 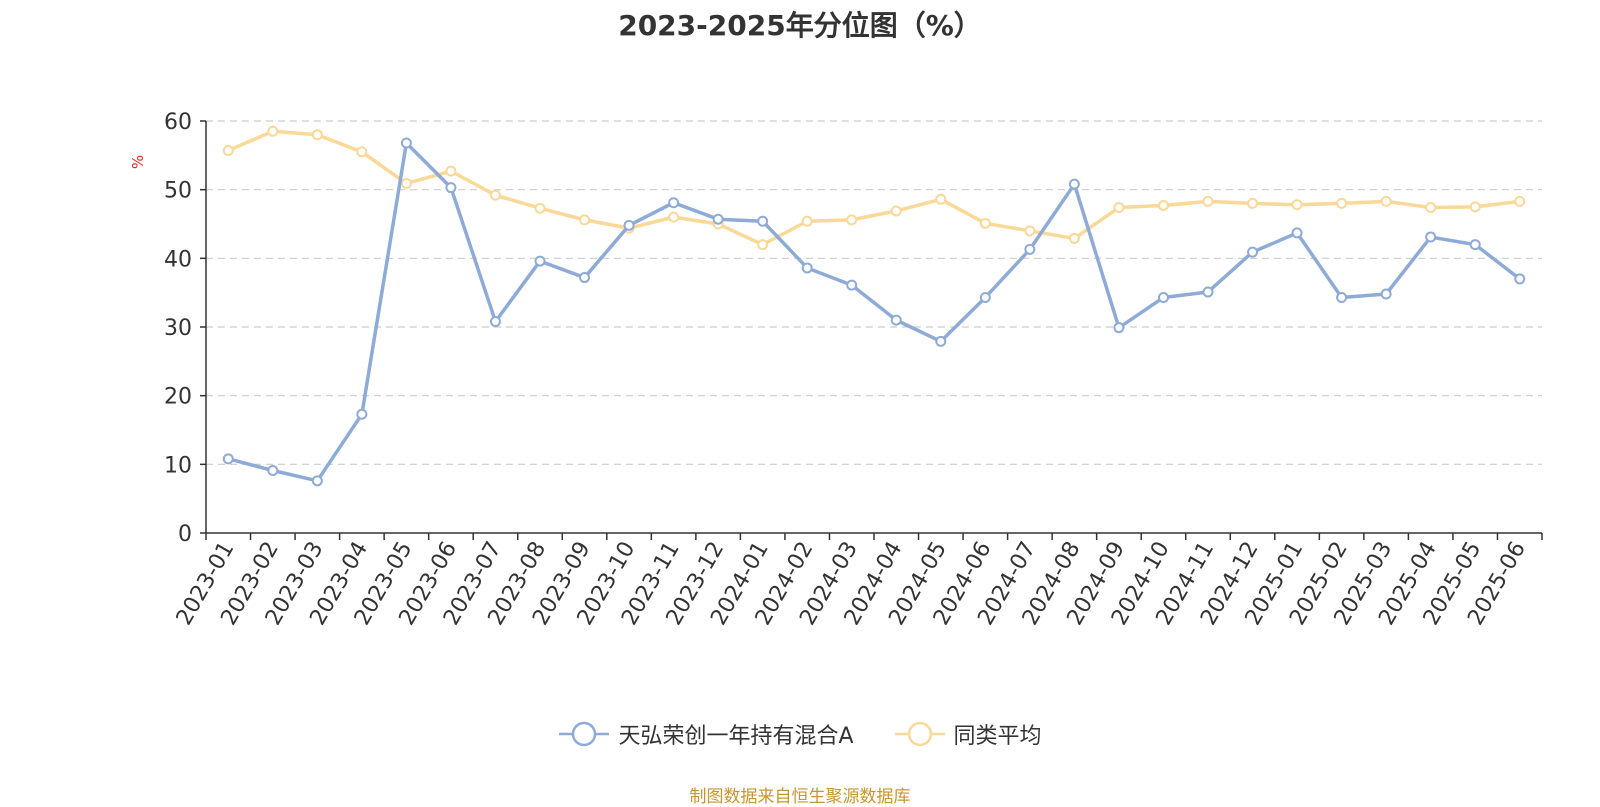 What do you see at coordinates (178, 328) in the screenshot?
I see `y-tick-label: 30` at bounding box center [178, 328].